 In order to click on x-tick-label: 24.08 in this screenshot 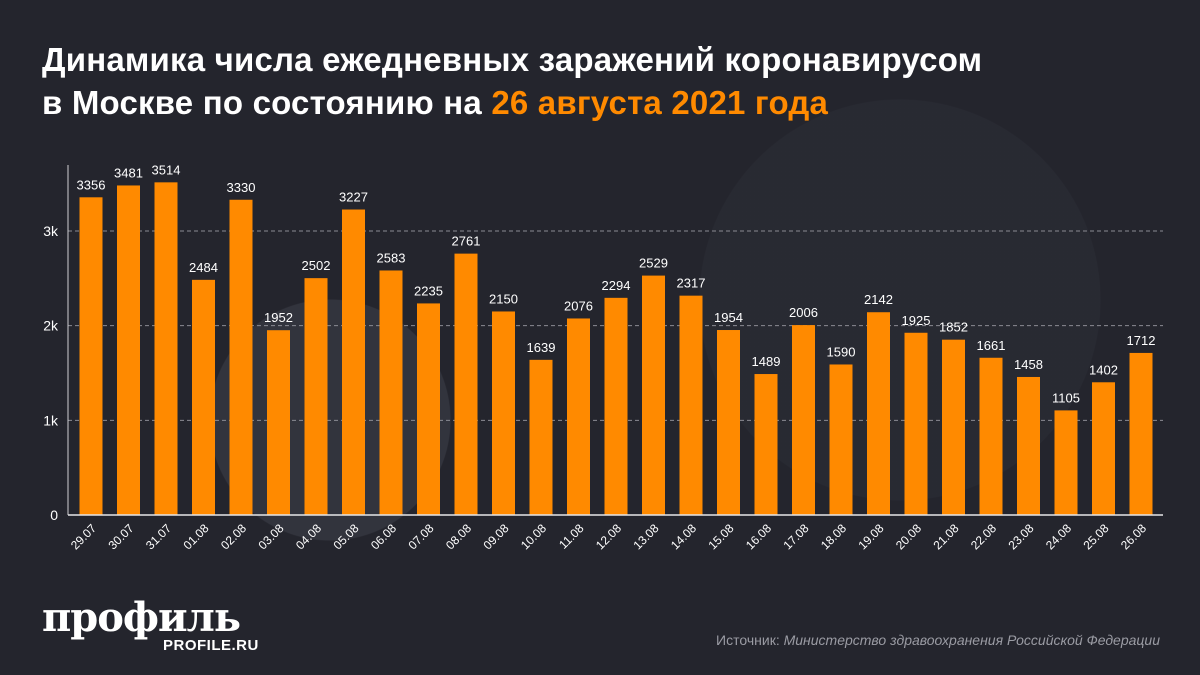, I will do `click(1058, 536)`.